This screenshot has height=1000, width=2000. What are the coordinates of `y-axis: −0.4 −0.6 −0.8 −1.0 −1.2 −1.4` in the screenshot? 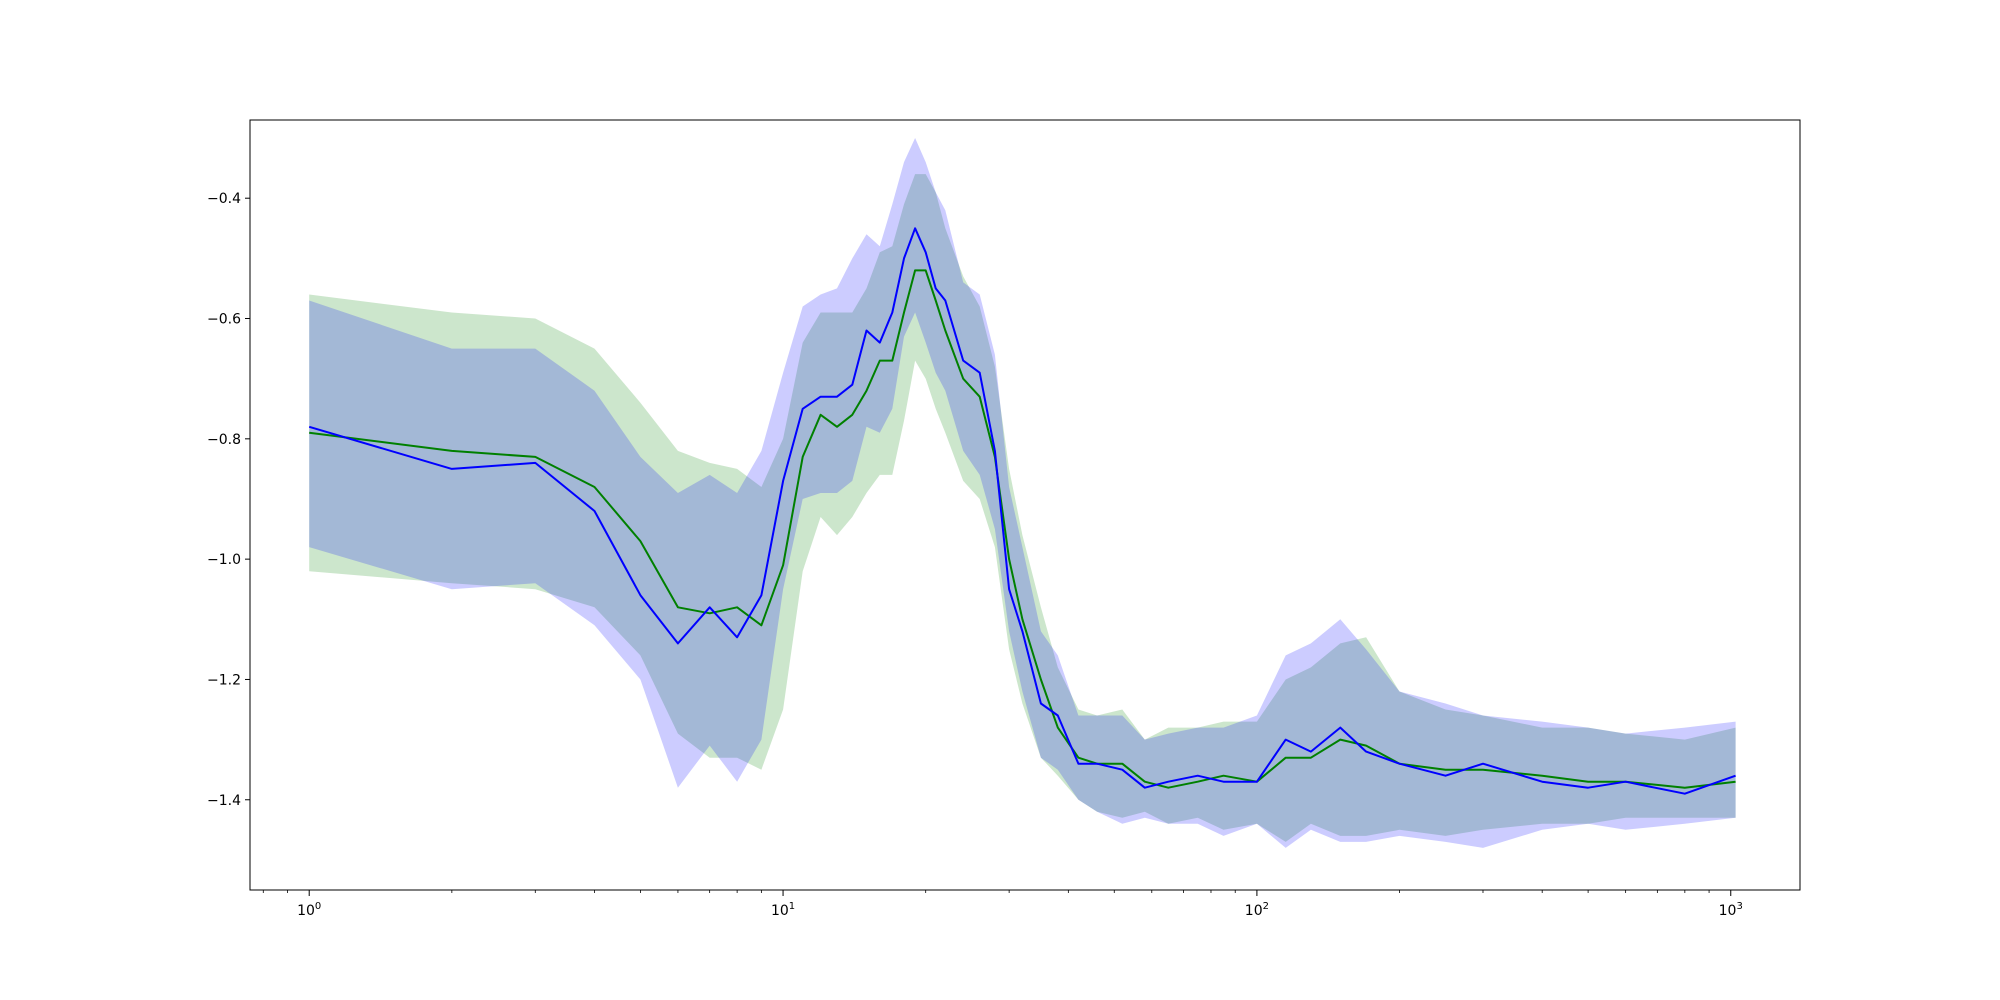 It's located at (228, 500).